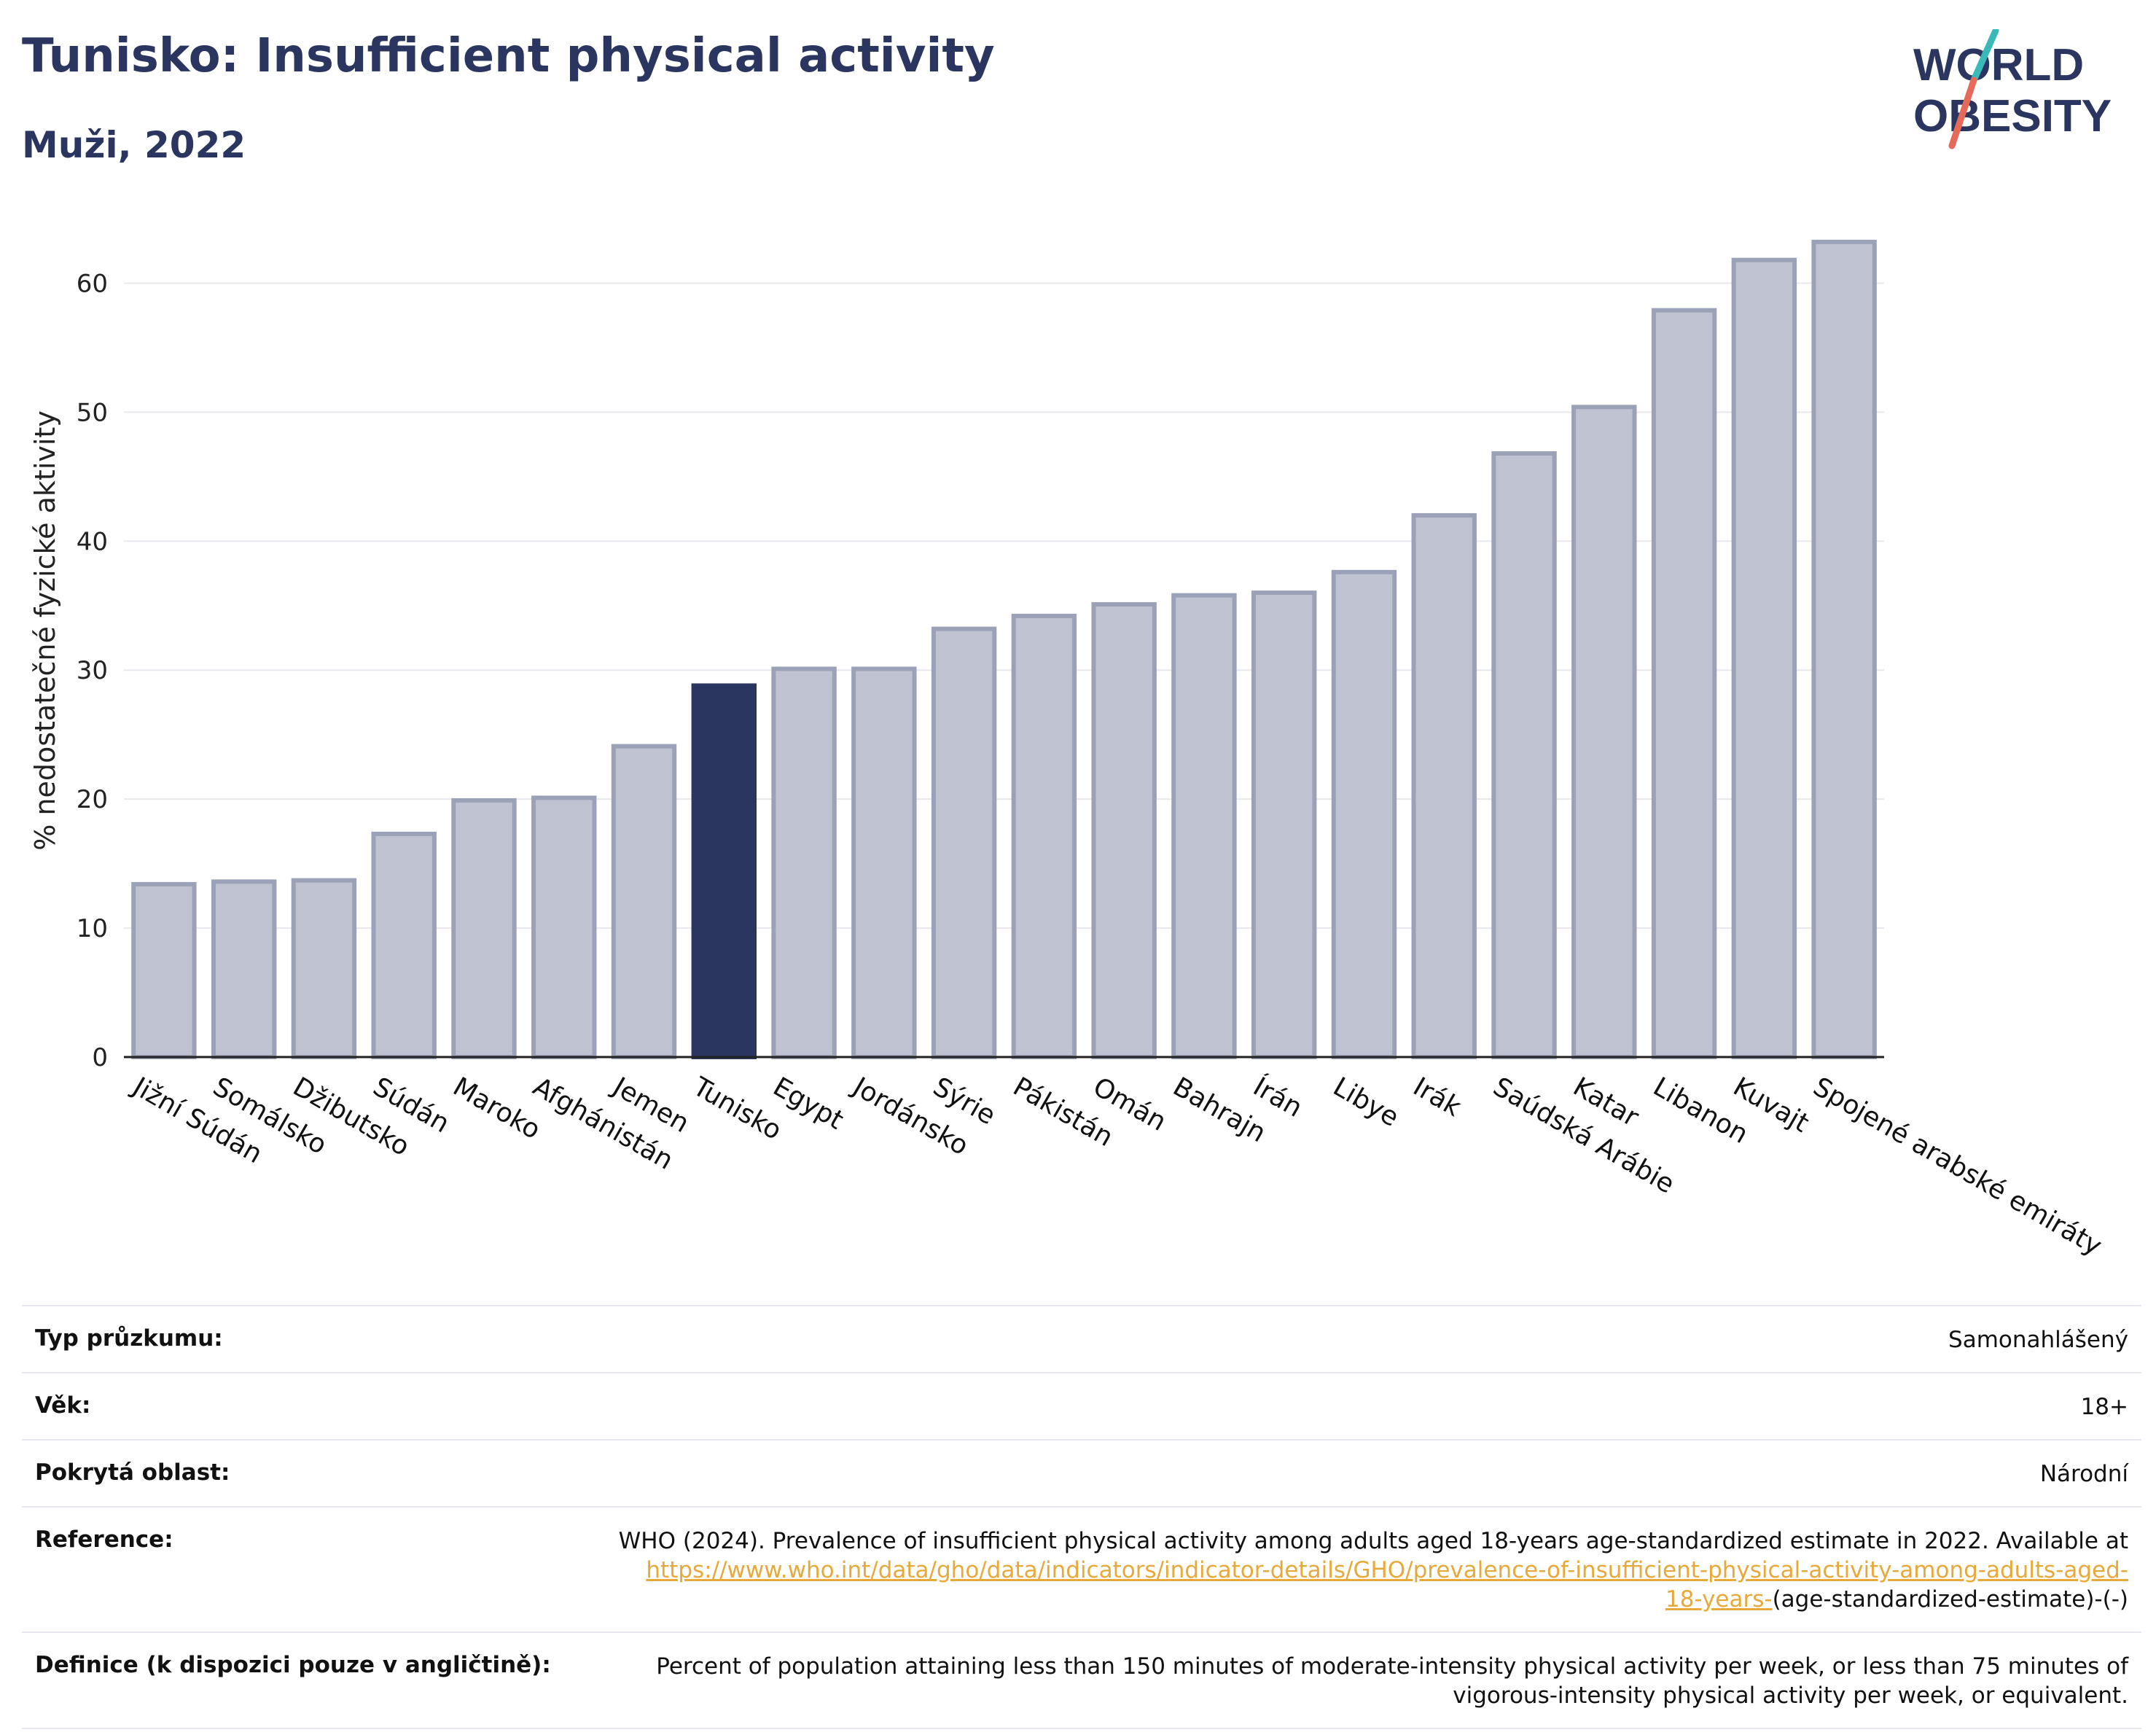 This screenshot has width=2156, height=1735. Describe the element at coordinates (2012, 116) in the screenshot. I see `logo-line2: OBESITY` at that location.